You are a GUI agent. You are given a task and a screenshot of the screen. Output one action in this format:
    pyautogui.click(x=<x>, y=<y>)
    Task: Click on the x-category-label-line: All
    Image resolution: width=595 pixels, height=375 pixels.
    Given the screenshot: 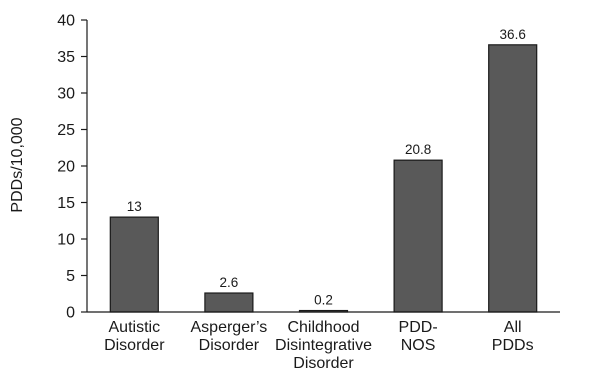 What is the action you would take?
    pyautogui.click(x=513, y=327)
    